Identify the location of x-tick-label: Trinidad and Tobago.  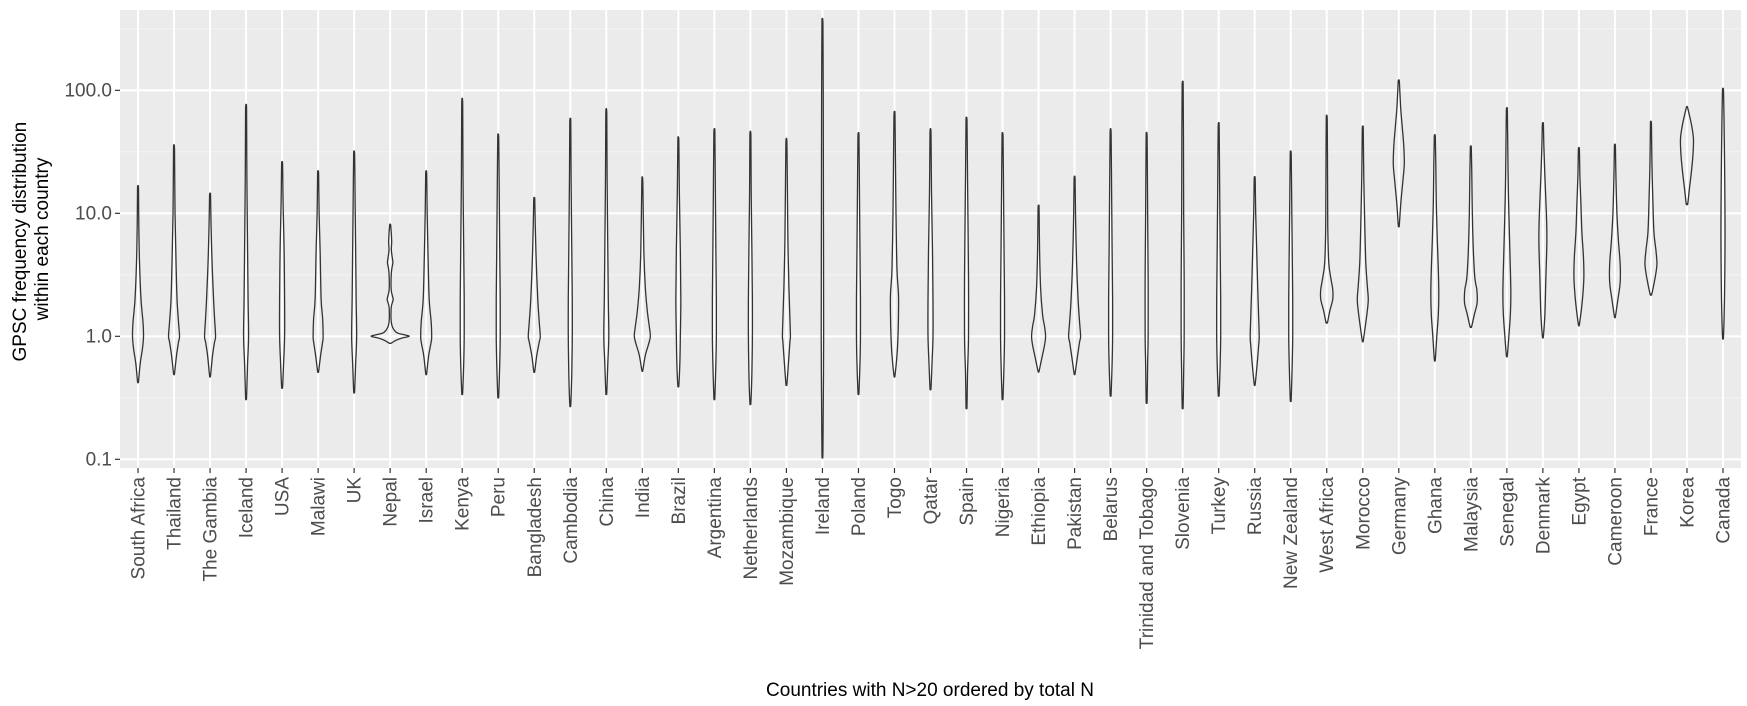
(1147, 563).